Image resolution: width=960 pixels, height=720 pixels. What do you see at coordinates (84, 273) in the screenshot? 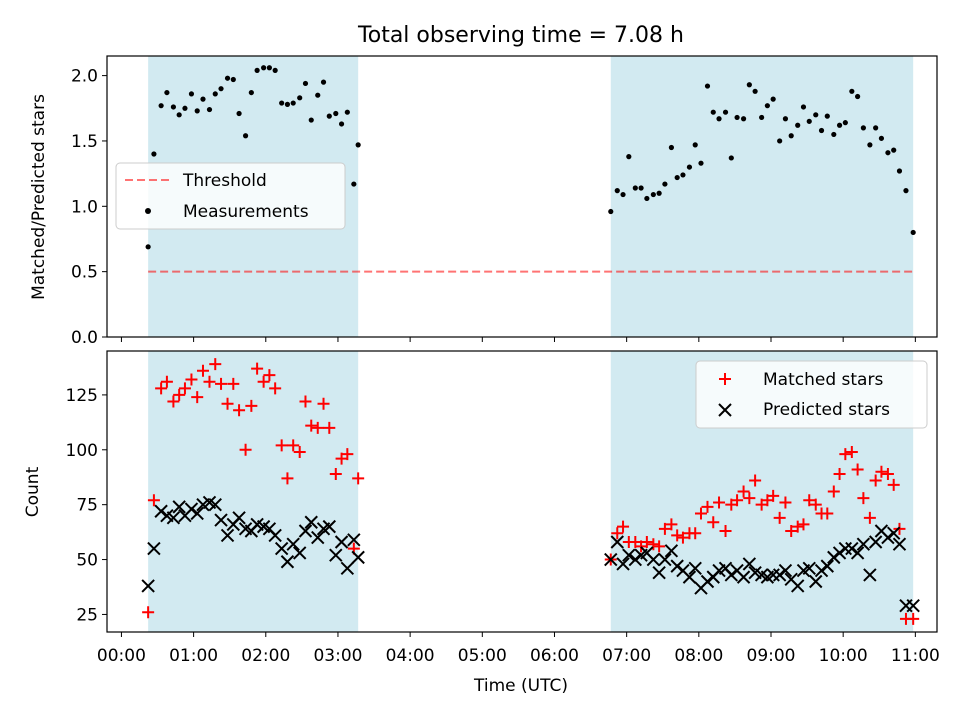
I see `top-y-tick-label: 0.5` at bounding box center [84, 273].